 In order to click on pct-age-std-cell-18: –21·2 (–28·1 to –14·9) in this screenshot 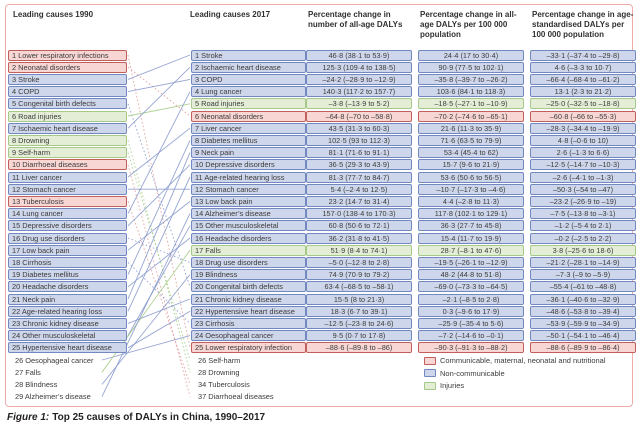, I will do `click(583, 262)`.